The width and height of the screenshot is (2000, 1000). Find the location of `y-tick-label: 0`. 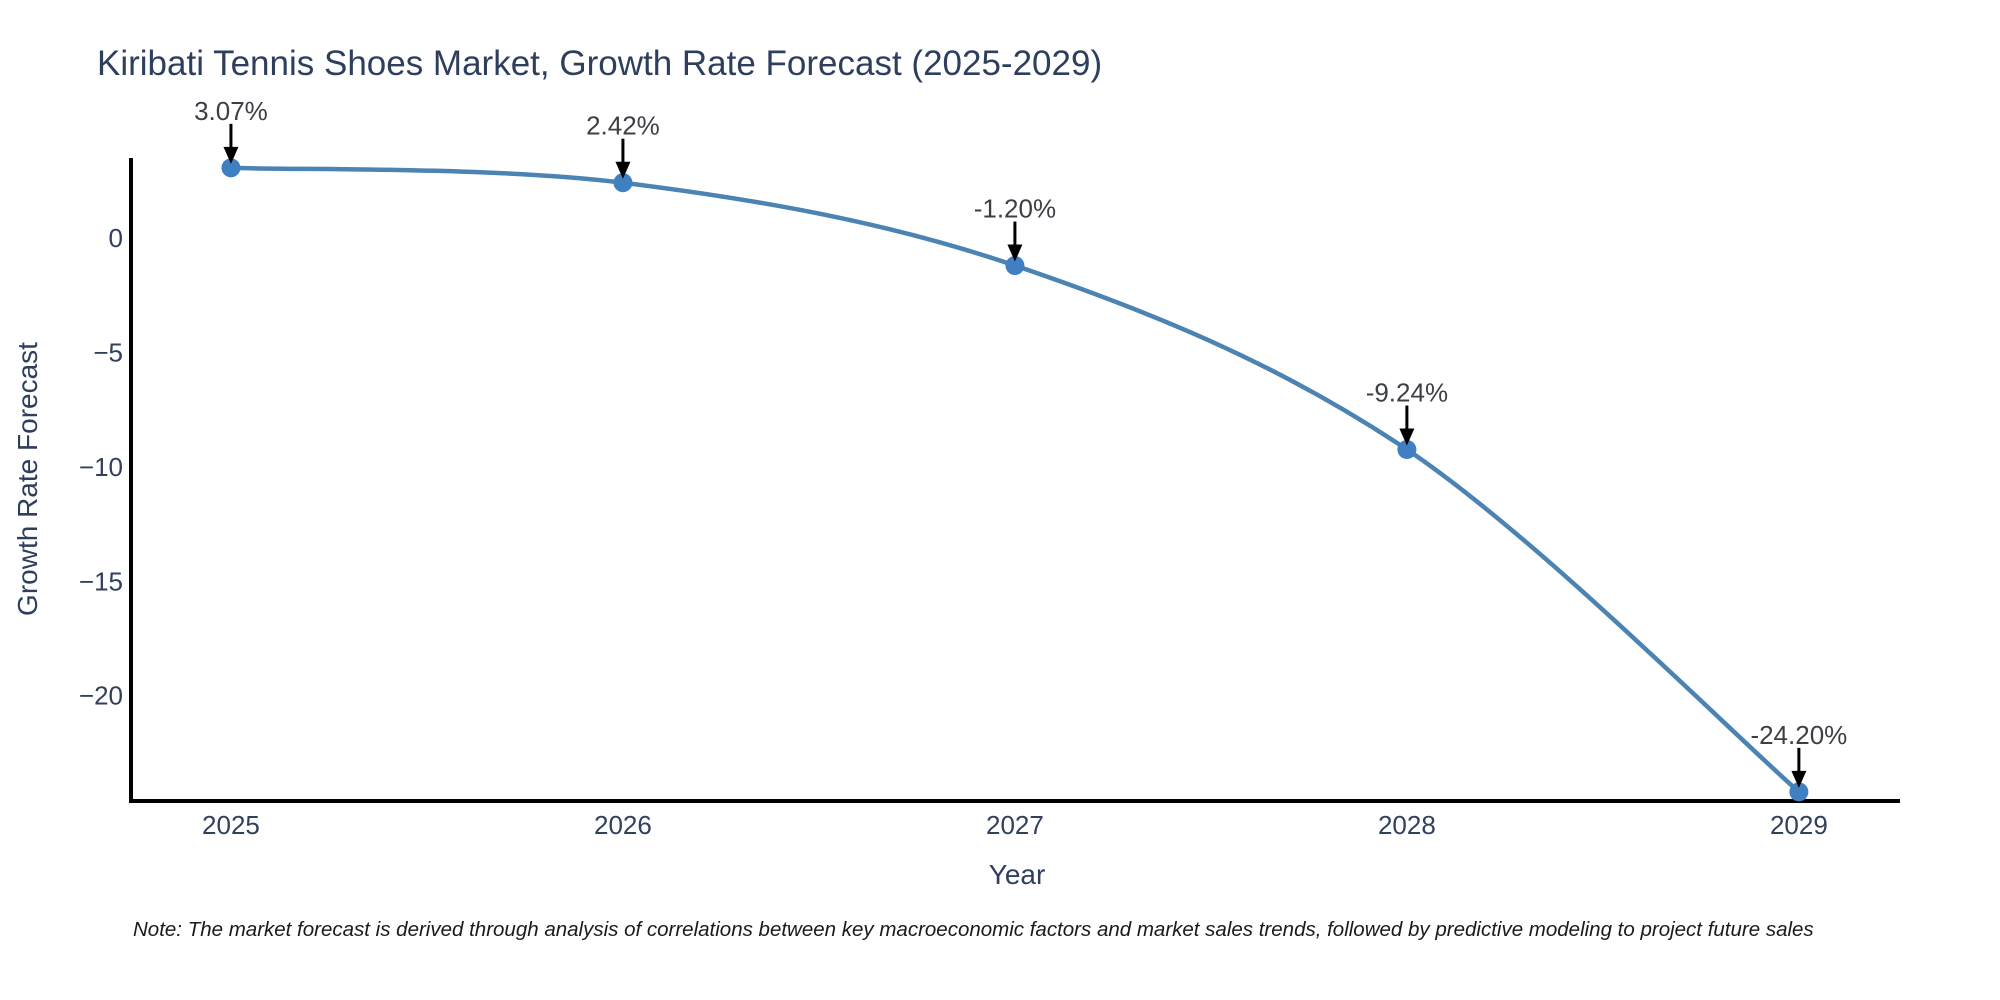

y-tick-label: 0 is located at coordinates (116, 238).